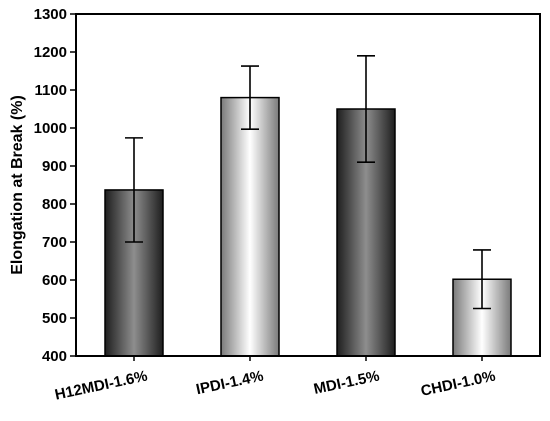  Describe the element at coordinates (50, 52) in the screenshot. I see `y-tick-label: 1200` at that location.